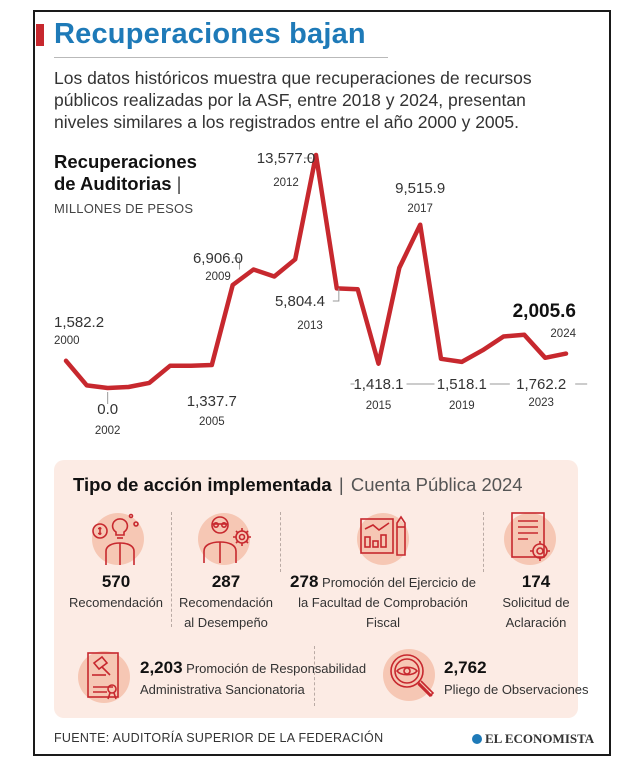 Image resolution: width=631 pixels, height=768 pixels. Describe the element at coordinates (67, 341) in the screenshot. I see `year-label: 2000` at that location.